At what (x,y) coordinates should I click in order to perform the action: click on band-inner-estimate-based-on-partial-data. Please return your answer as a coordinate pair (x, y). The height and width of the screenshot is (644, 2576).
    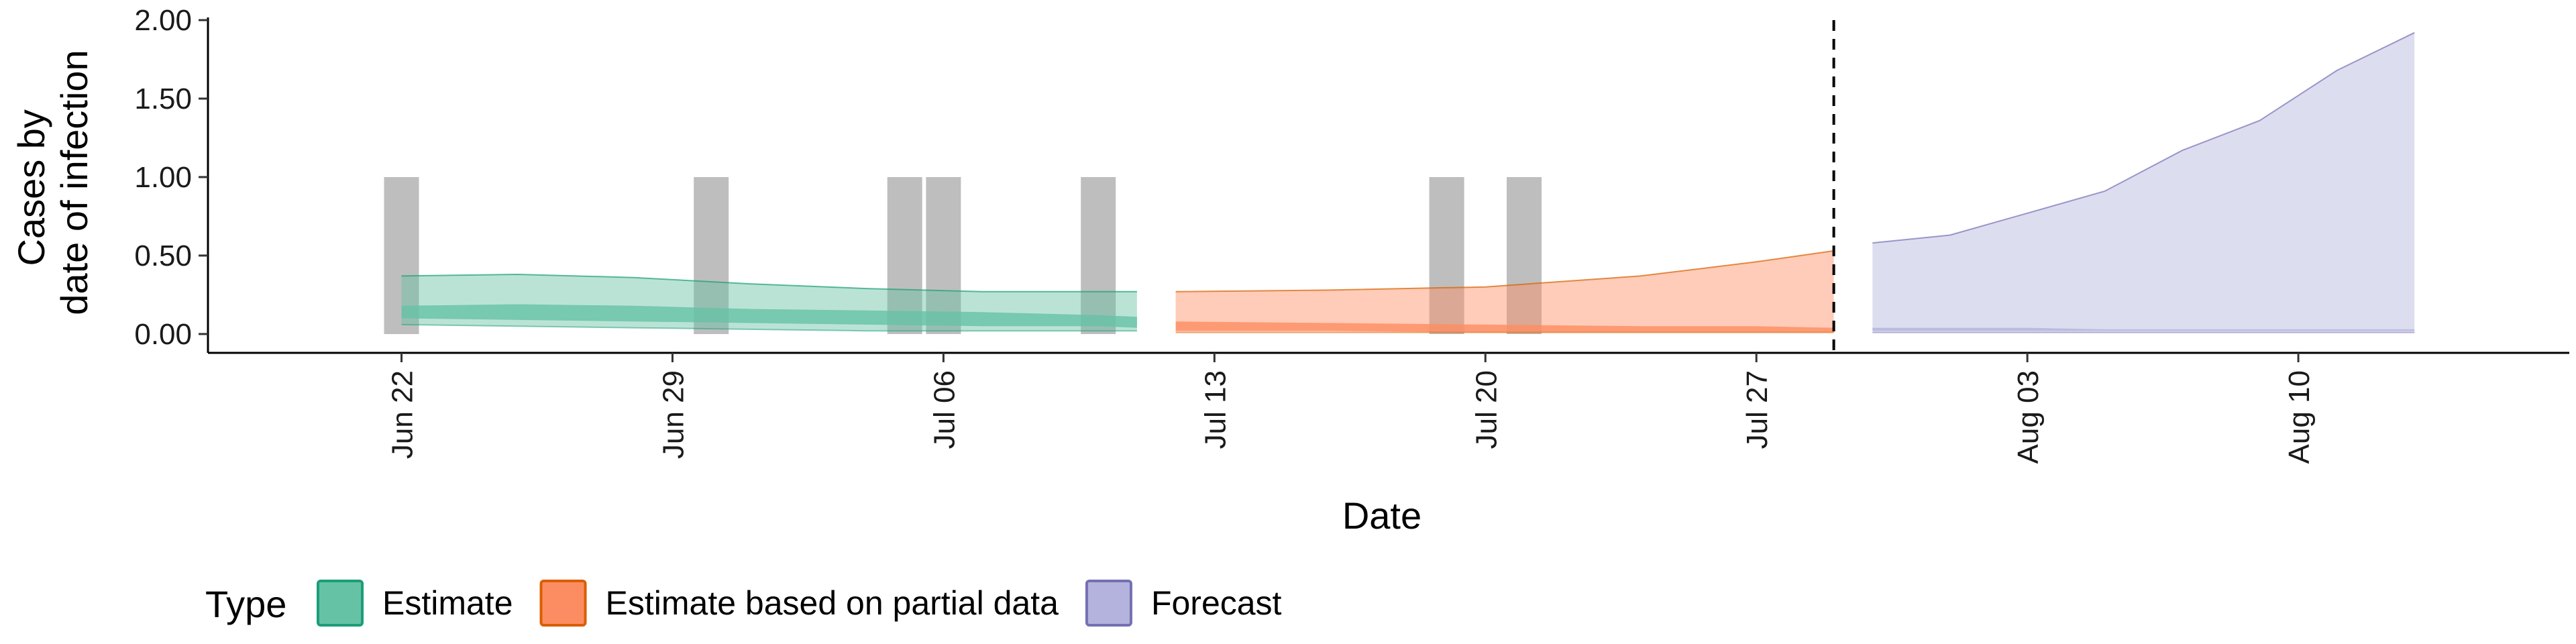
    Looking at the image, I should click on (1504, 327).